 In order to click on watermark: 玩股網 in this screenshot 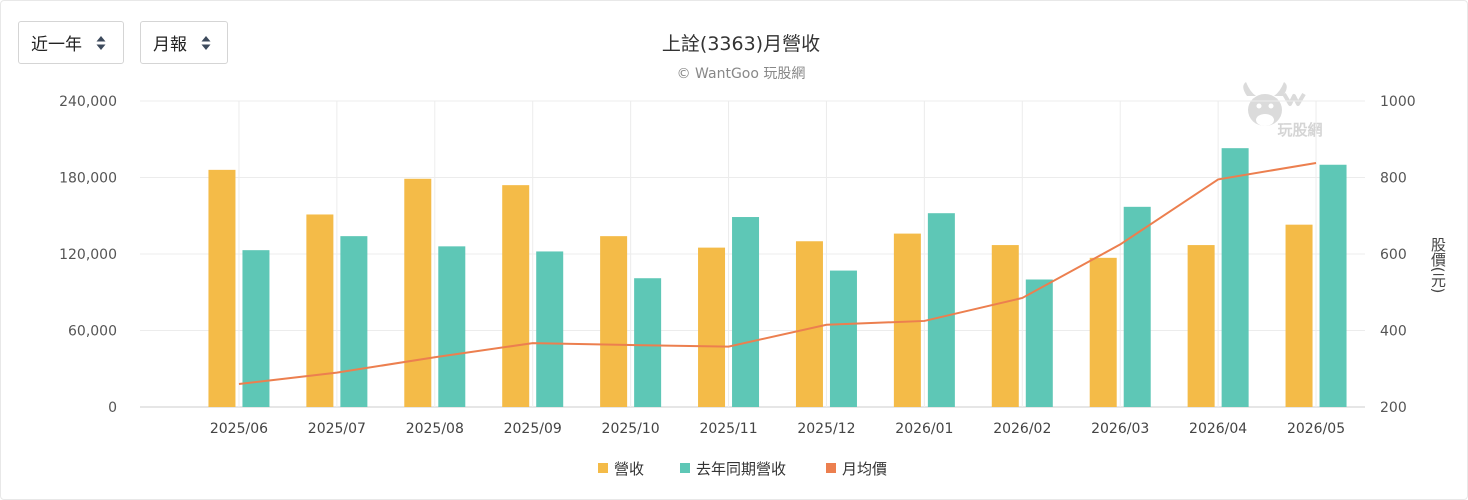, I will do `click(1283, 110)`.